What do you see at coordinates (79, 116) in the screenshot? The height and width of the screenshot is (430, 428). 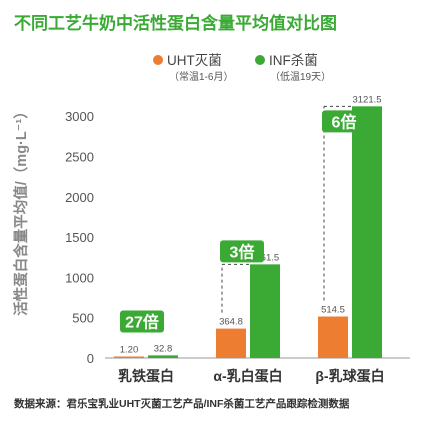 I see `y-tick-label-6: 3000` at bounding box center [79, 116].